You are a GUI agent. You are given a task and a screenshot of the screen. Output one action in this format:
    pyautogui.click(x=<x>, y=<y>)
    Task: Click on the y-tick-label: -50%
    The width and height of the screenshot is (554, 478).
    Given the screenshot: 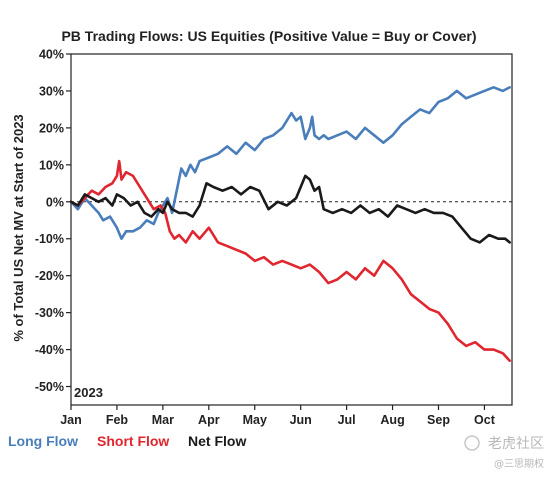 What is the action you would take?
    pyautogui.click(x=49, y=387)
    